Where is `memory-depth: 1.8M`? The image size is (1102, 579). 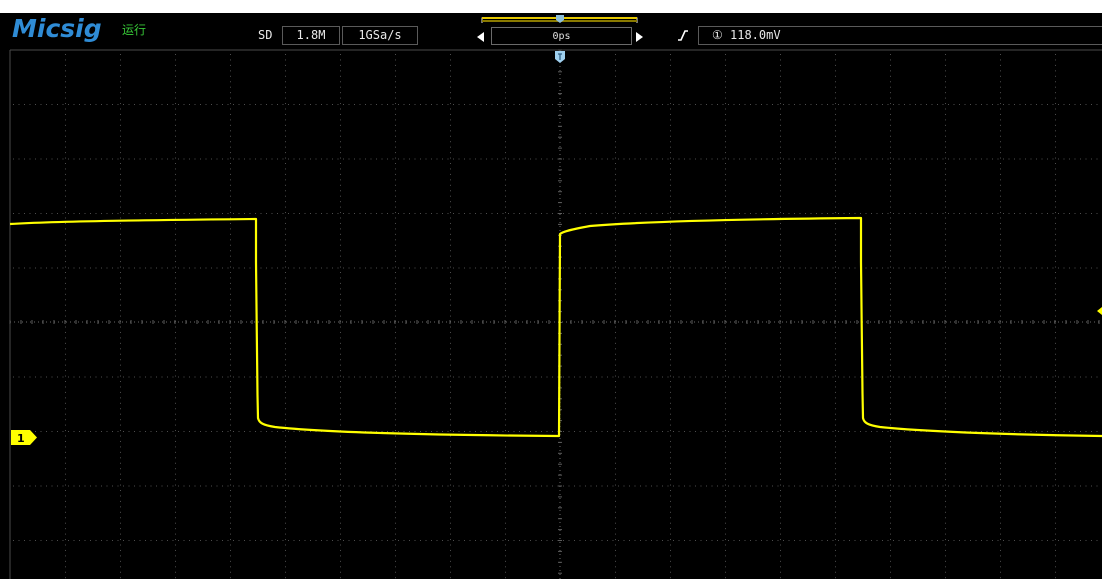 memory-depth: 1.8M is located at coordinates (311, 35).